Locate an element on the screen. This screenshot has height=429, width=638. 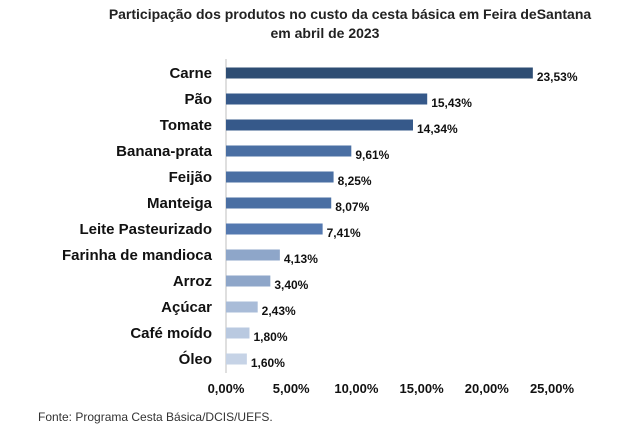
value-label: 3,40% is located at coordinates (291, 285).